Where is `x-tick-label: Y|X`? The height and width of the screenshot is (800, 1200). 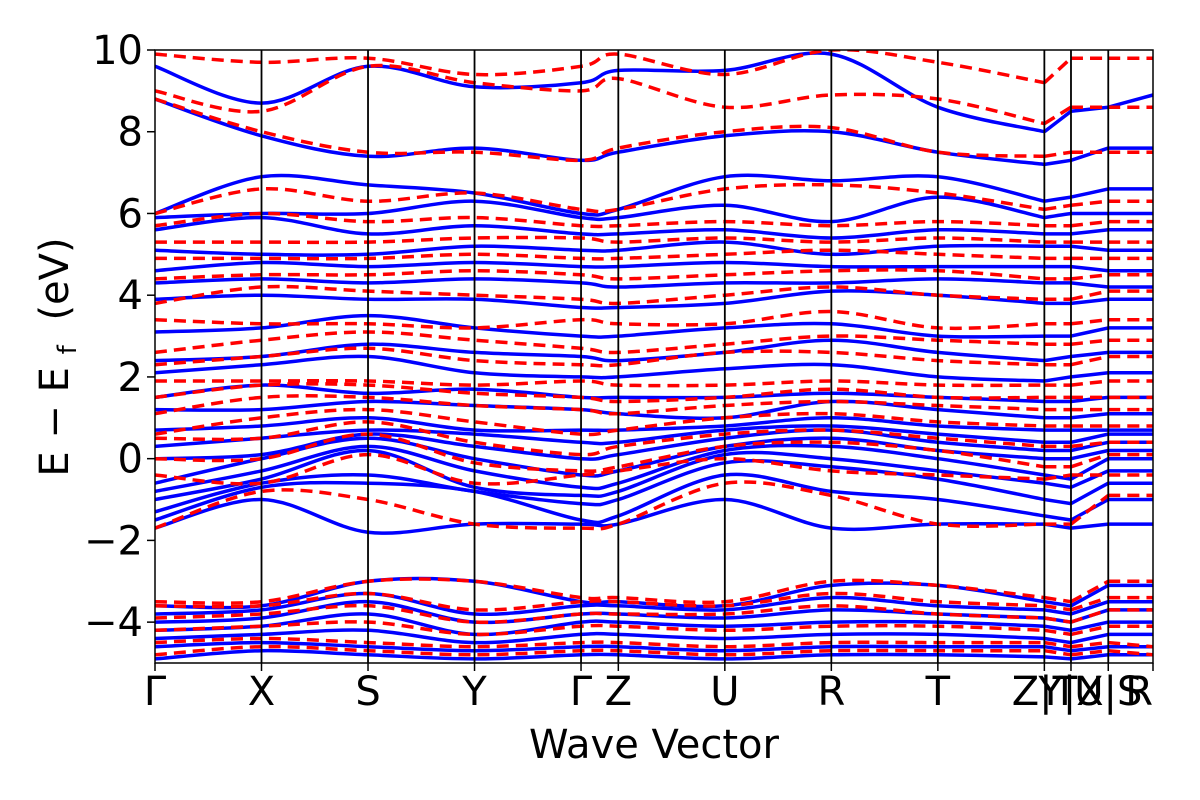 x-tick-label: Y|X is located at coordinates (1070, 692).